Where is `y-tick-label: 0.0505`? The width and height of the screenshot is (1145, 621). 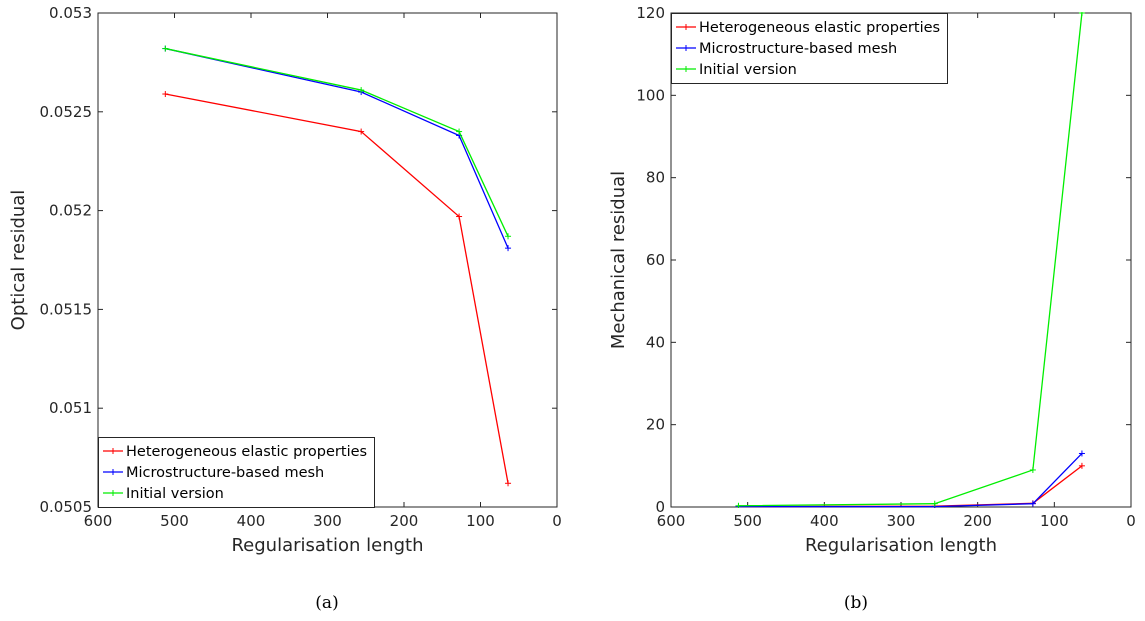
y-tick-label: 0.0505 is located at coordinates (66, 507).